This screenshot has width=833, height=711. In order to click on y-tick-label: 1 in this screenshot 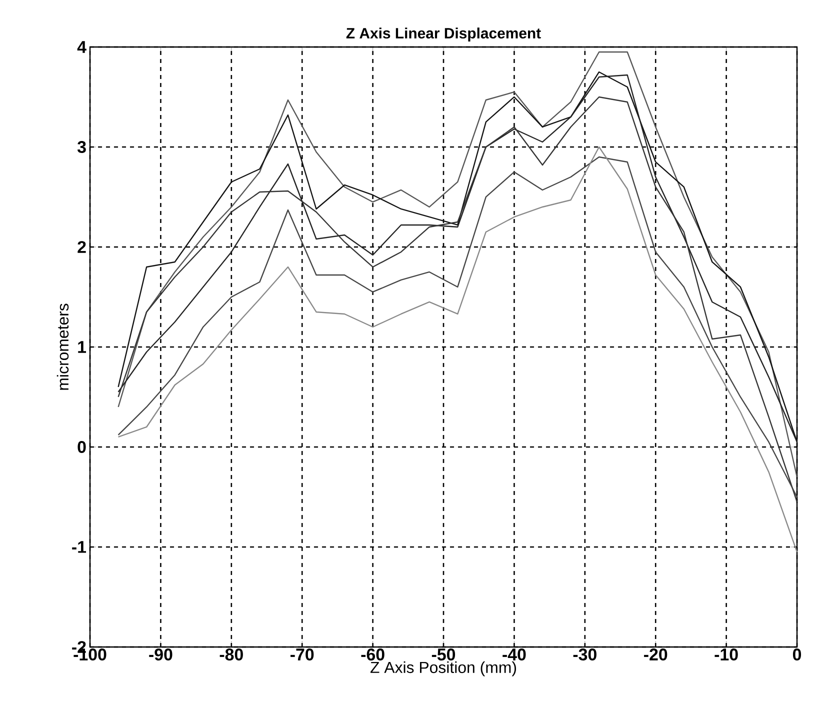, I will do `click(82, 347)`.